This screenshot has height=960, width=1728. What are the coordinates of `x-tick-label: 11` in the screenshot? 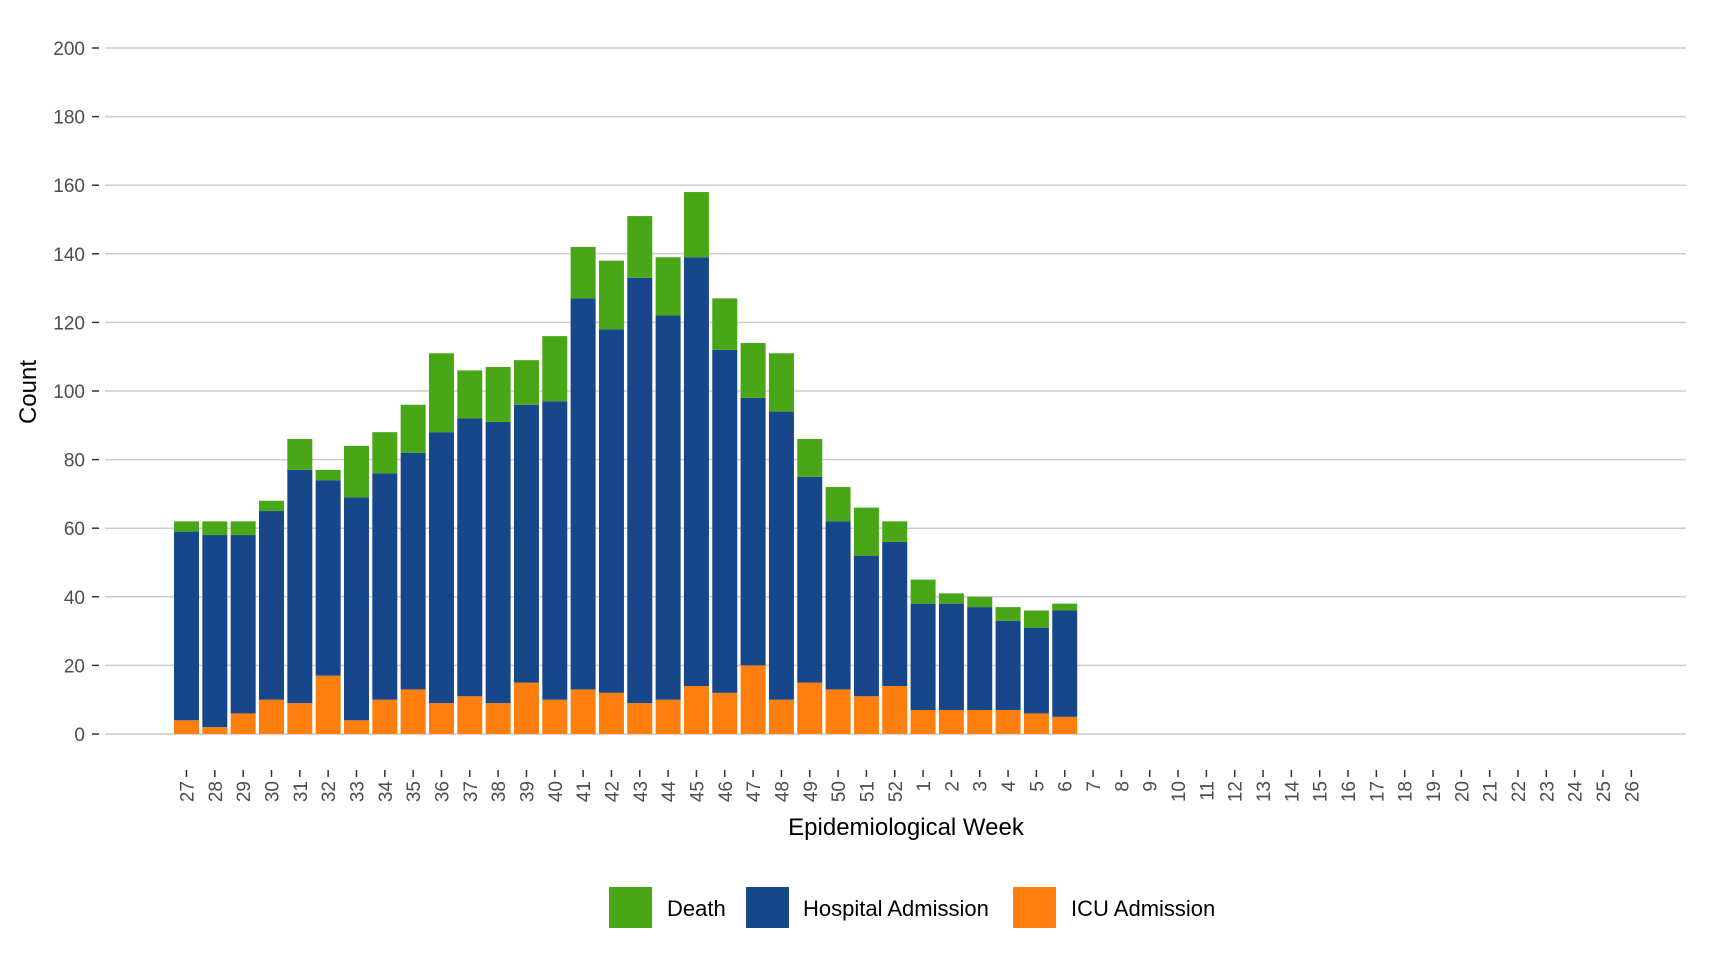 It's located at (1207, 791).